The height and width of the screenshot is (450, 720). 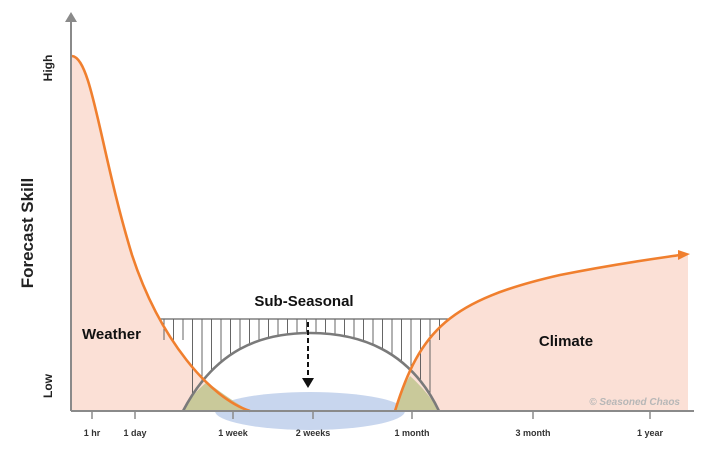 What do you see at coordinates (313, 433) in the screenshot?
I see `x-tick-label-2weeks: 2 weeks` at bounding box center [313, 433].